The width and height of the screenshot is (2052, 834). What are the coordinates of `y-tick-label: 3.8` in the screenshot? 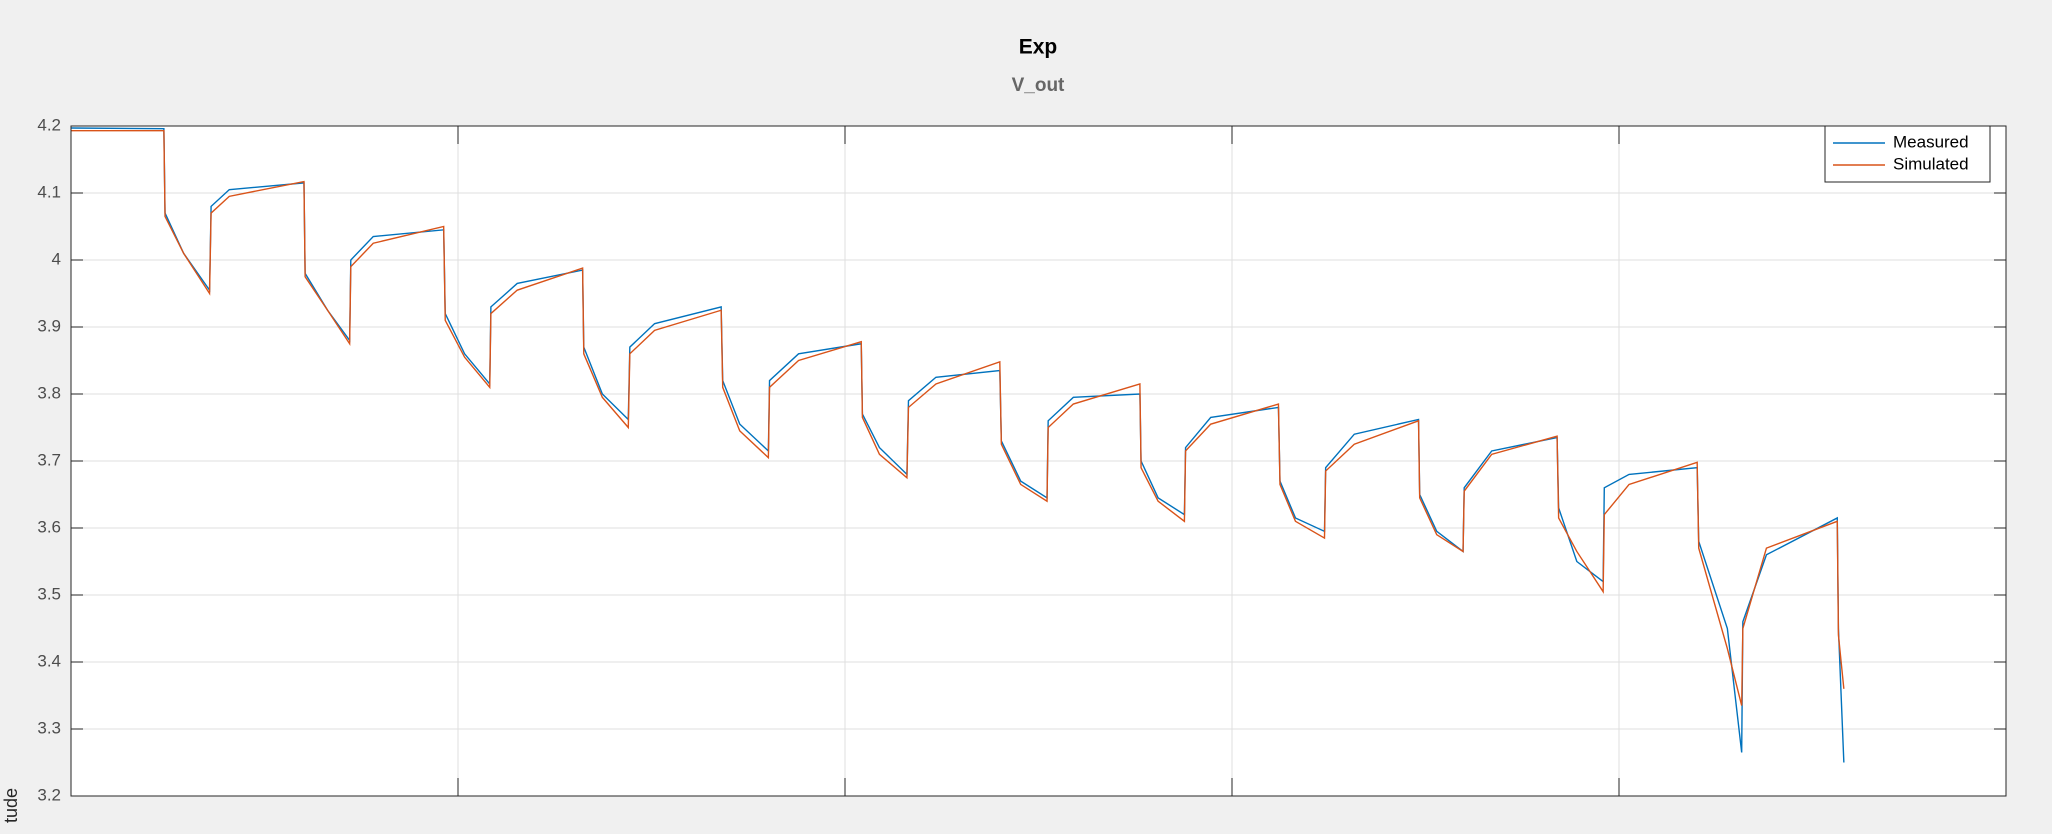 It's located at (49, 392).